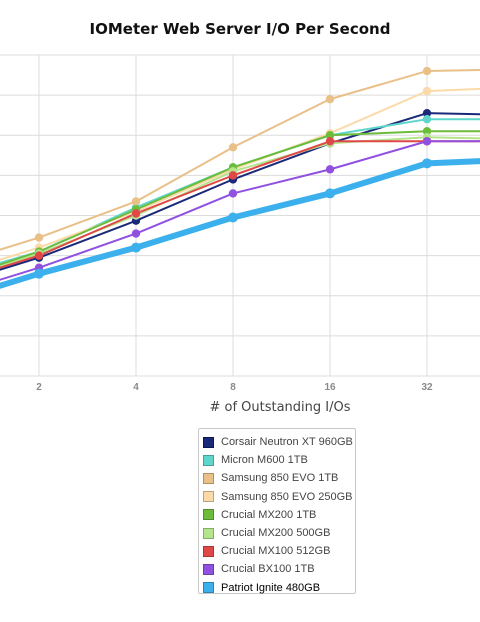 The image size is (480, 622). I want to click on legend-item: Patriot Ignite 480GB, so click(279, 588).